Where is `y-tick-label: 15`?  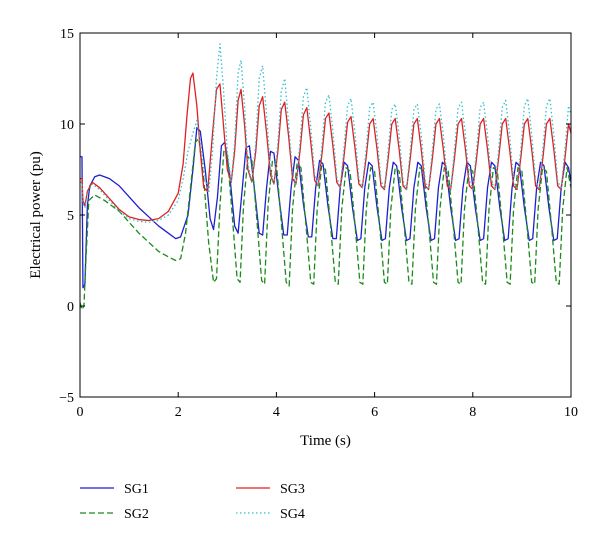 y-tick-label: 15 is located at coordinates (67, 34).